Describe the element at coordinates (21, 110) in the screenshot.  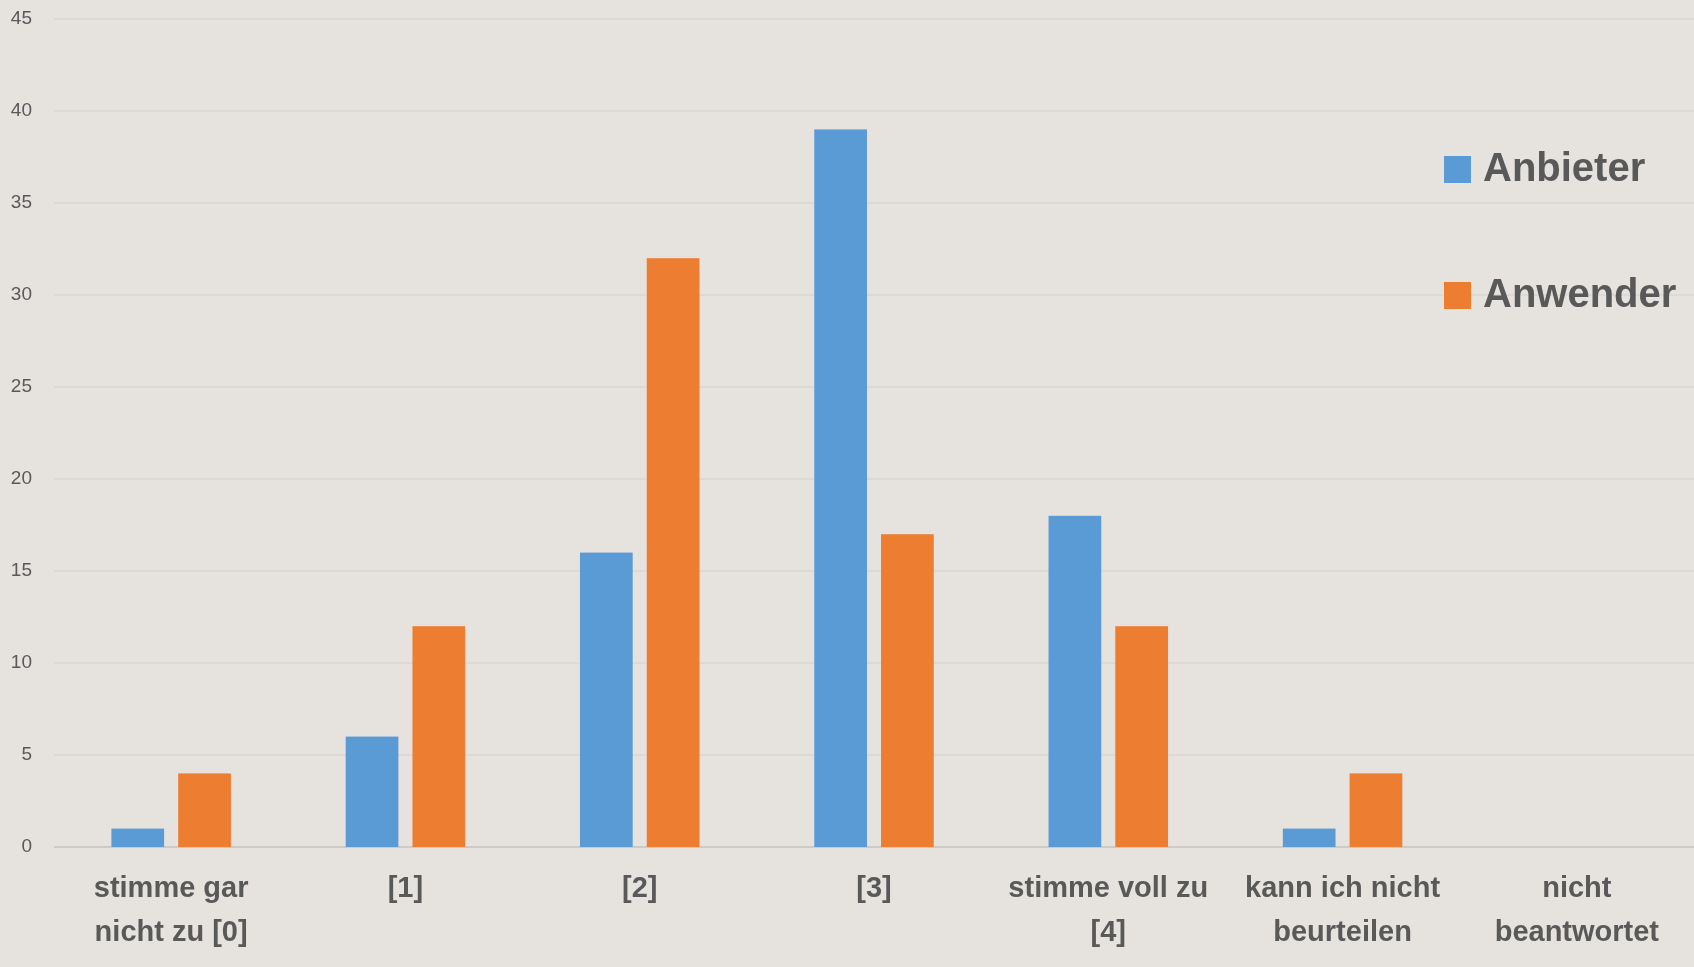
I see `y-tick-label: 40` at that location.